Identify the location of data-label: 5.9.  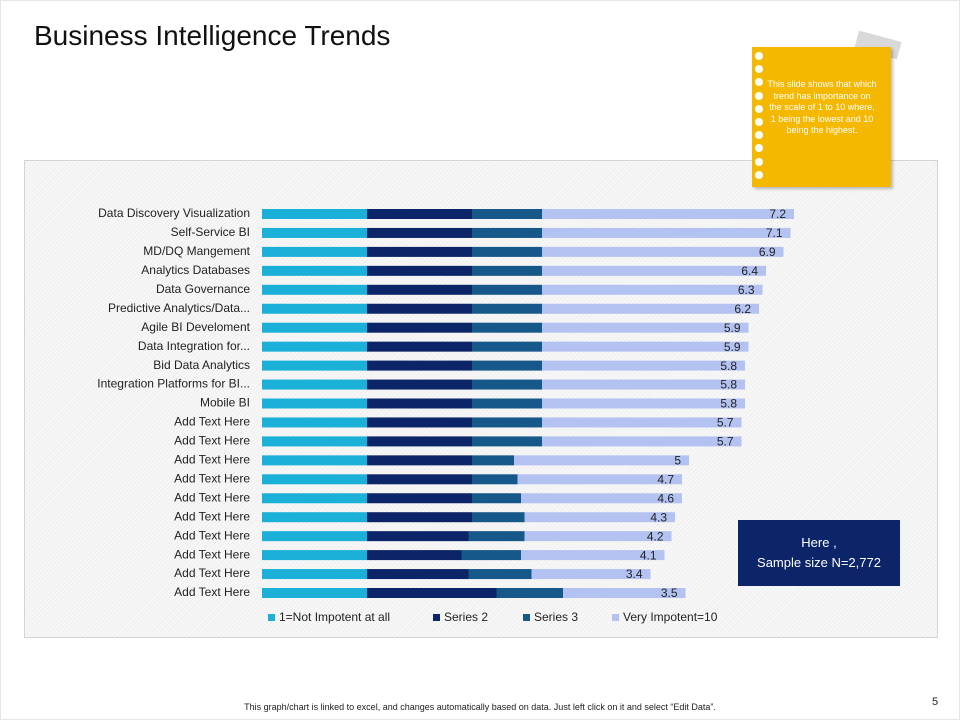
(732, 347).